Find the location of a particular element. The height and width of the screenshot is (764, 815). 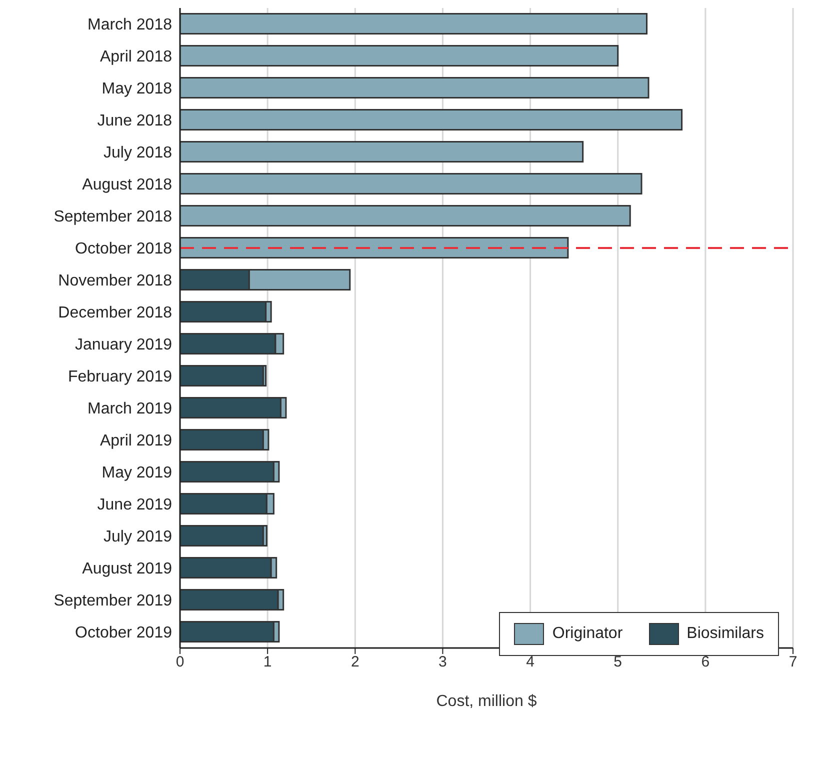

x-tick-label: 1 is located at coordinates (267, 662).